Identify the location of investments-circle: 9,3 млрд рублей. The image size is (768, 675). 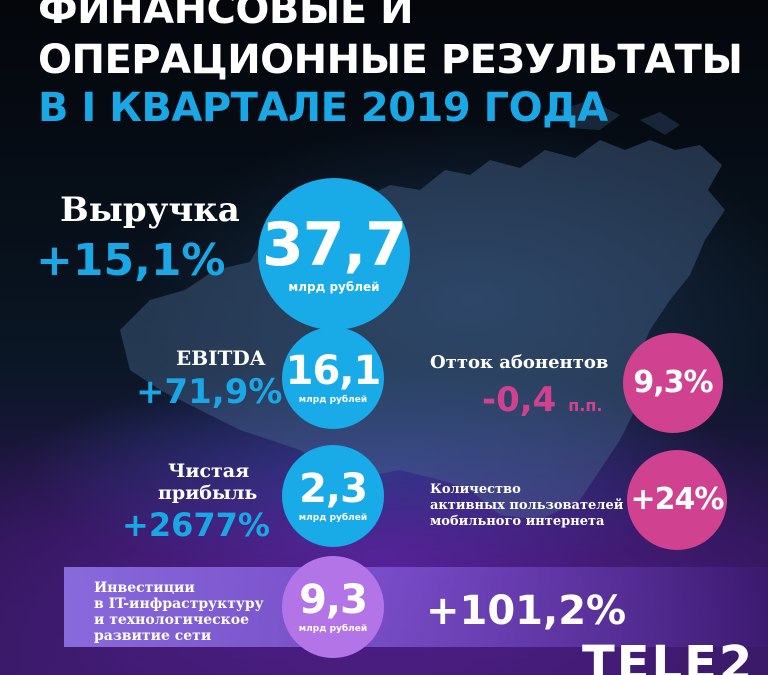
(333, 607).